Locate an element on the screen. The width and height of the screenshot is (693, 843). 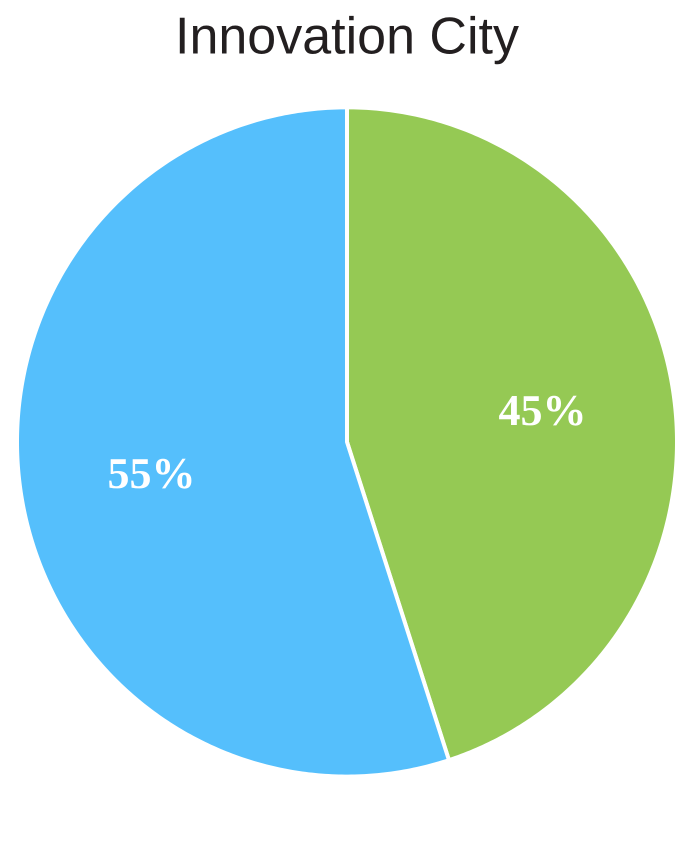
data-label: 55% is located at coordinates (151, 473).